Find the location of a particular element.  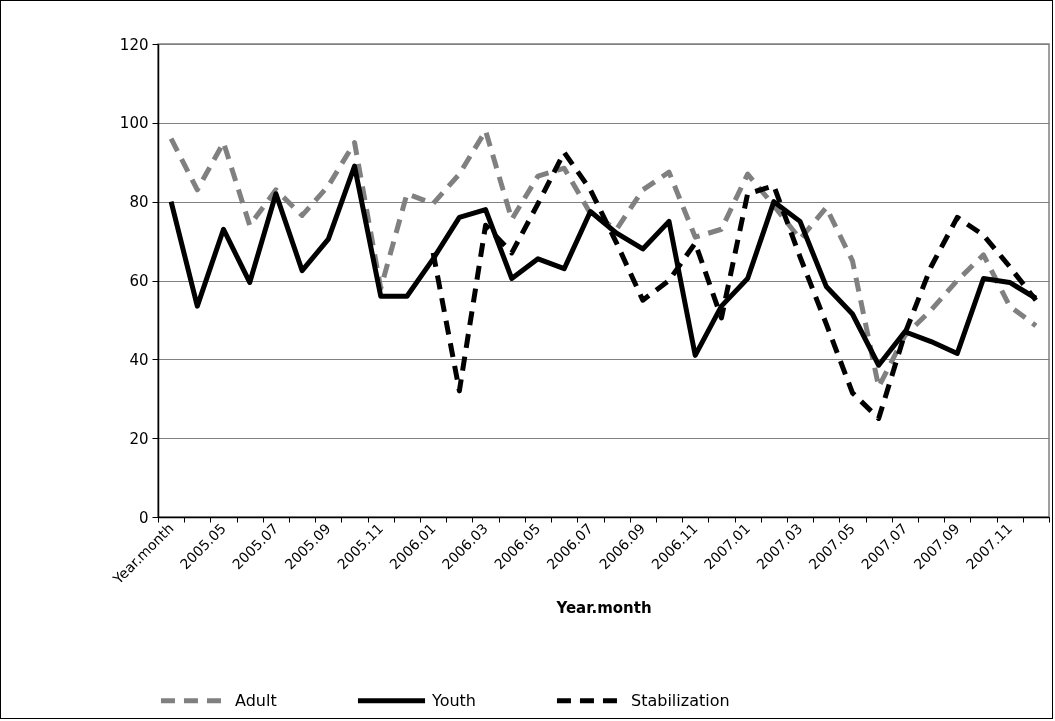

legend-label: Youth is located at coordinates (453, 700).